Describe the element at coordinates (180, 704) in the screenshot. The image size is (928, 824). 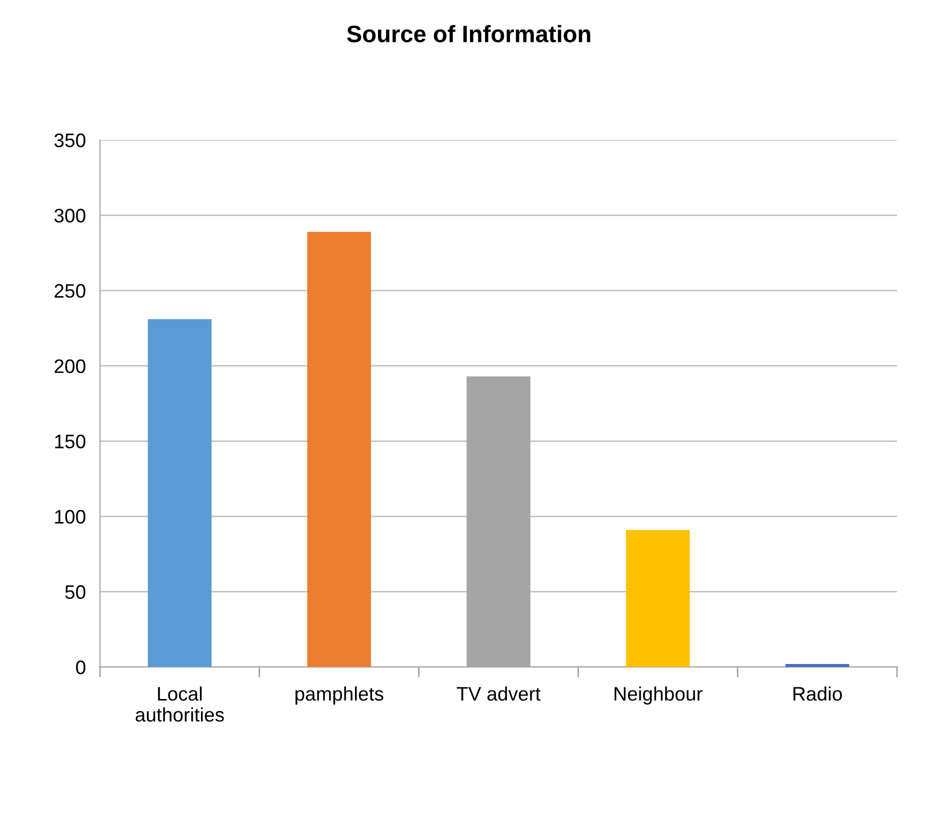
I see `x-tick-label: Local authorities` at that location.